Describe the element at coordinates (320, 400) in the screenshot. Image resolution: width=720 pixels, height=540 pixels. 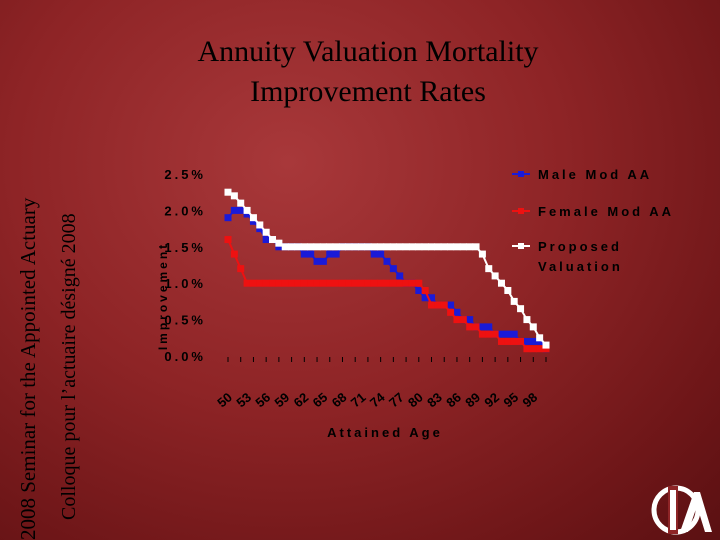
I see `x-tick-label: 65` at that location.